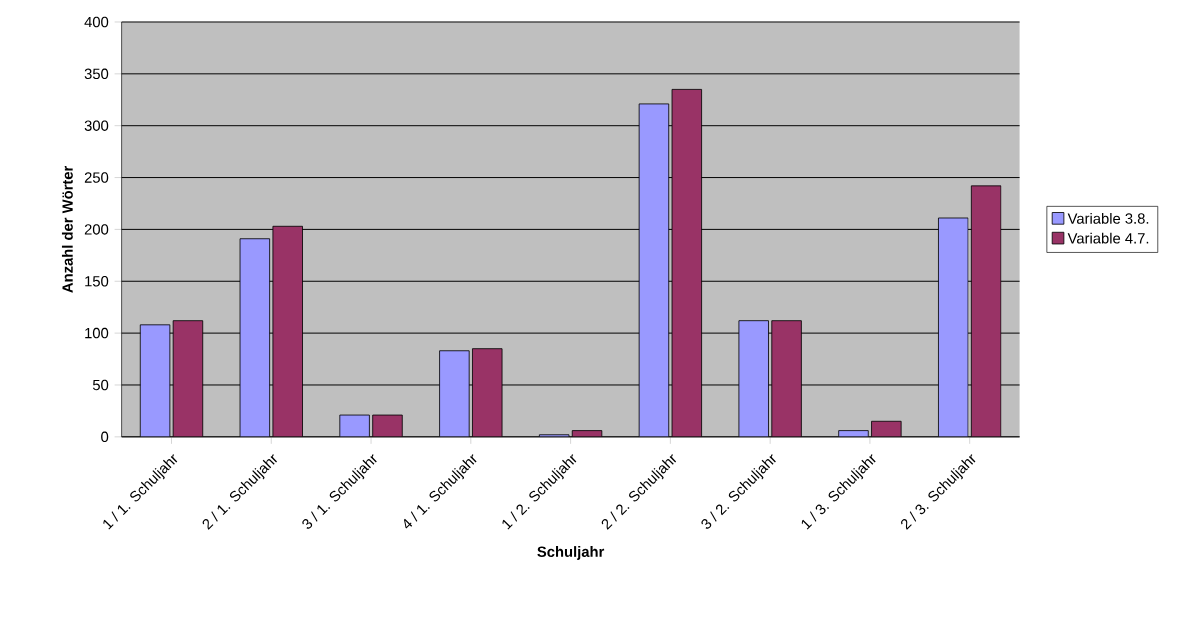 The width and height of the screenshot is (1202, 617). What do you see at coordinates (96, 177) in the screenshot?
I see `y-tick-label: 250` at bounding box center [96, 177].